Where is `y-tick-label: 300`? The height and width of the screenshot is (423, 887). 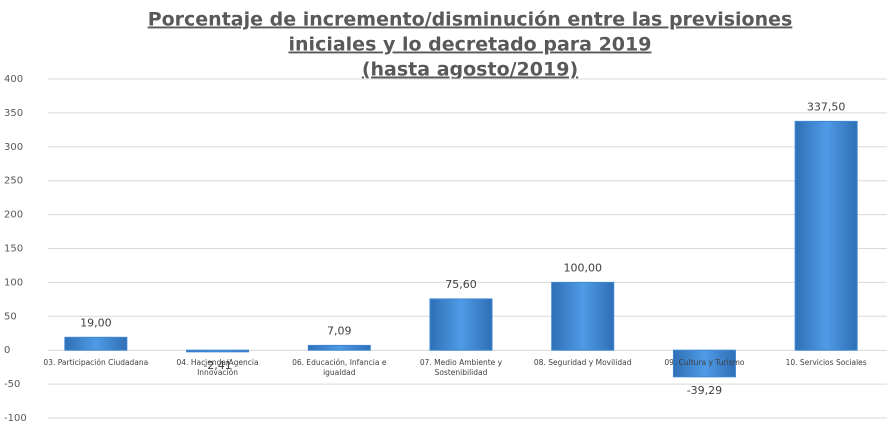 y-tick-label: 300 is located at coordinates (13, 147).